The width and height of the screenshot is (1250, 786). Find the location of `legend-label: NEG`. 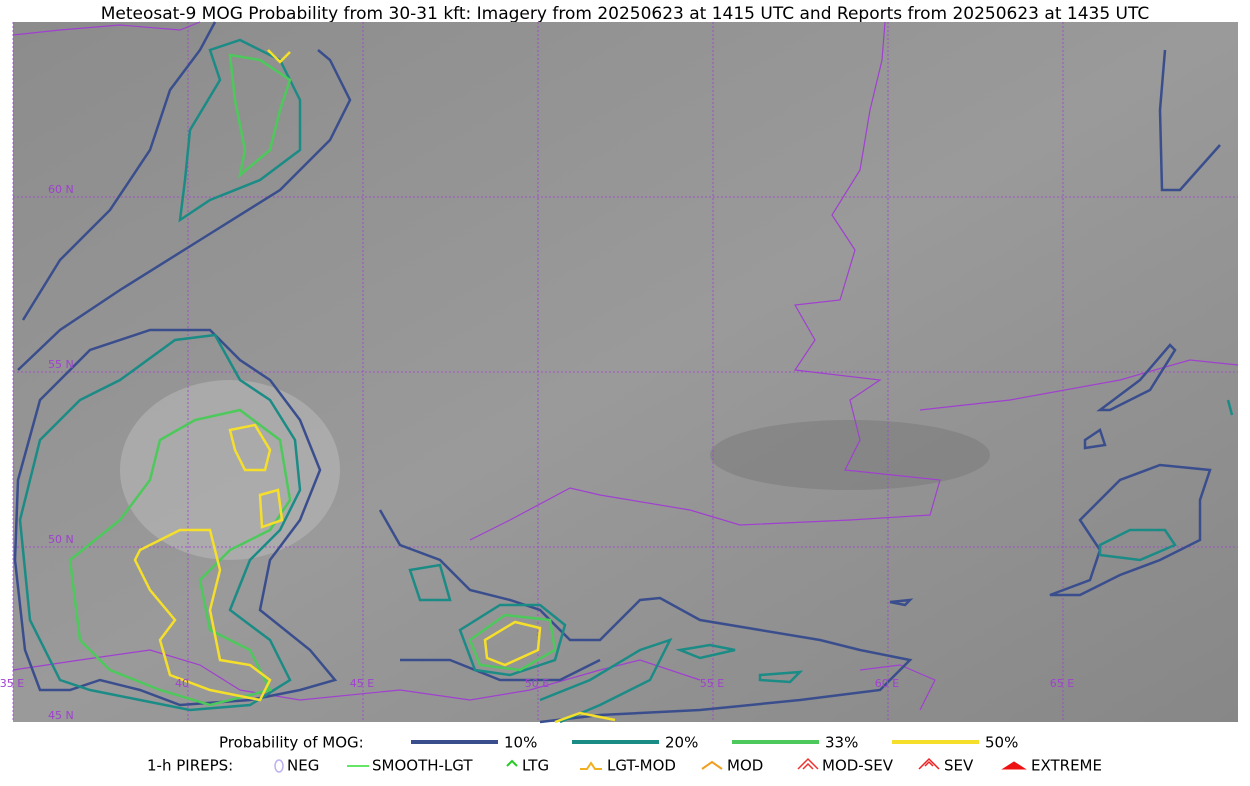

legend-label: NEG is located at coordinates (303, 766).